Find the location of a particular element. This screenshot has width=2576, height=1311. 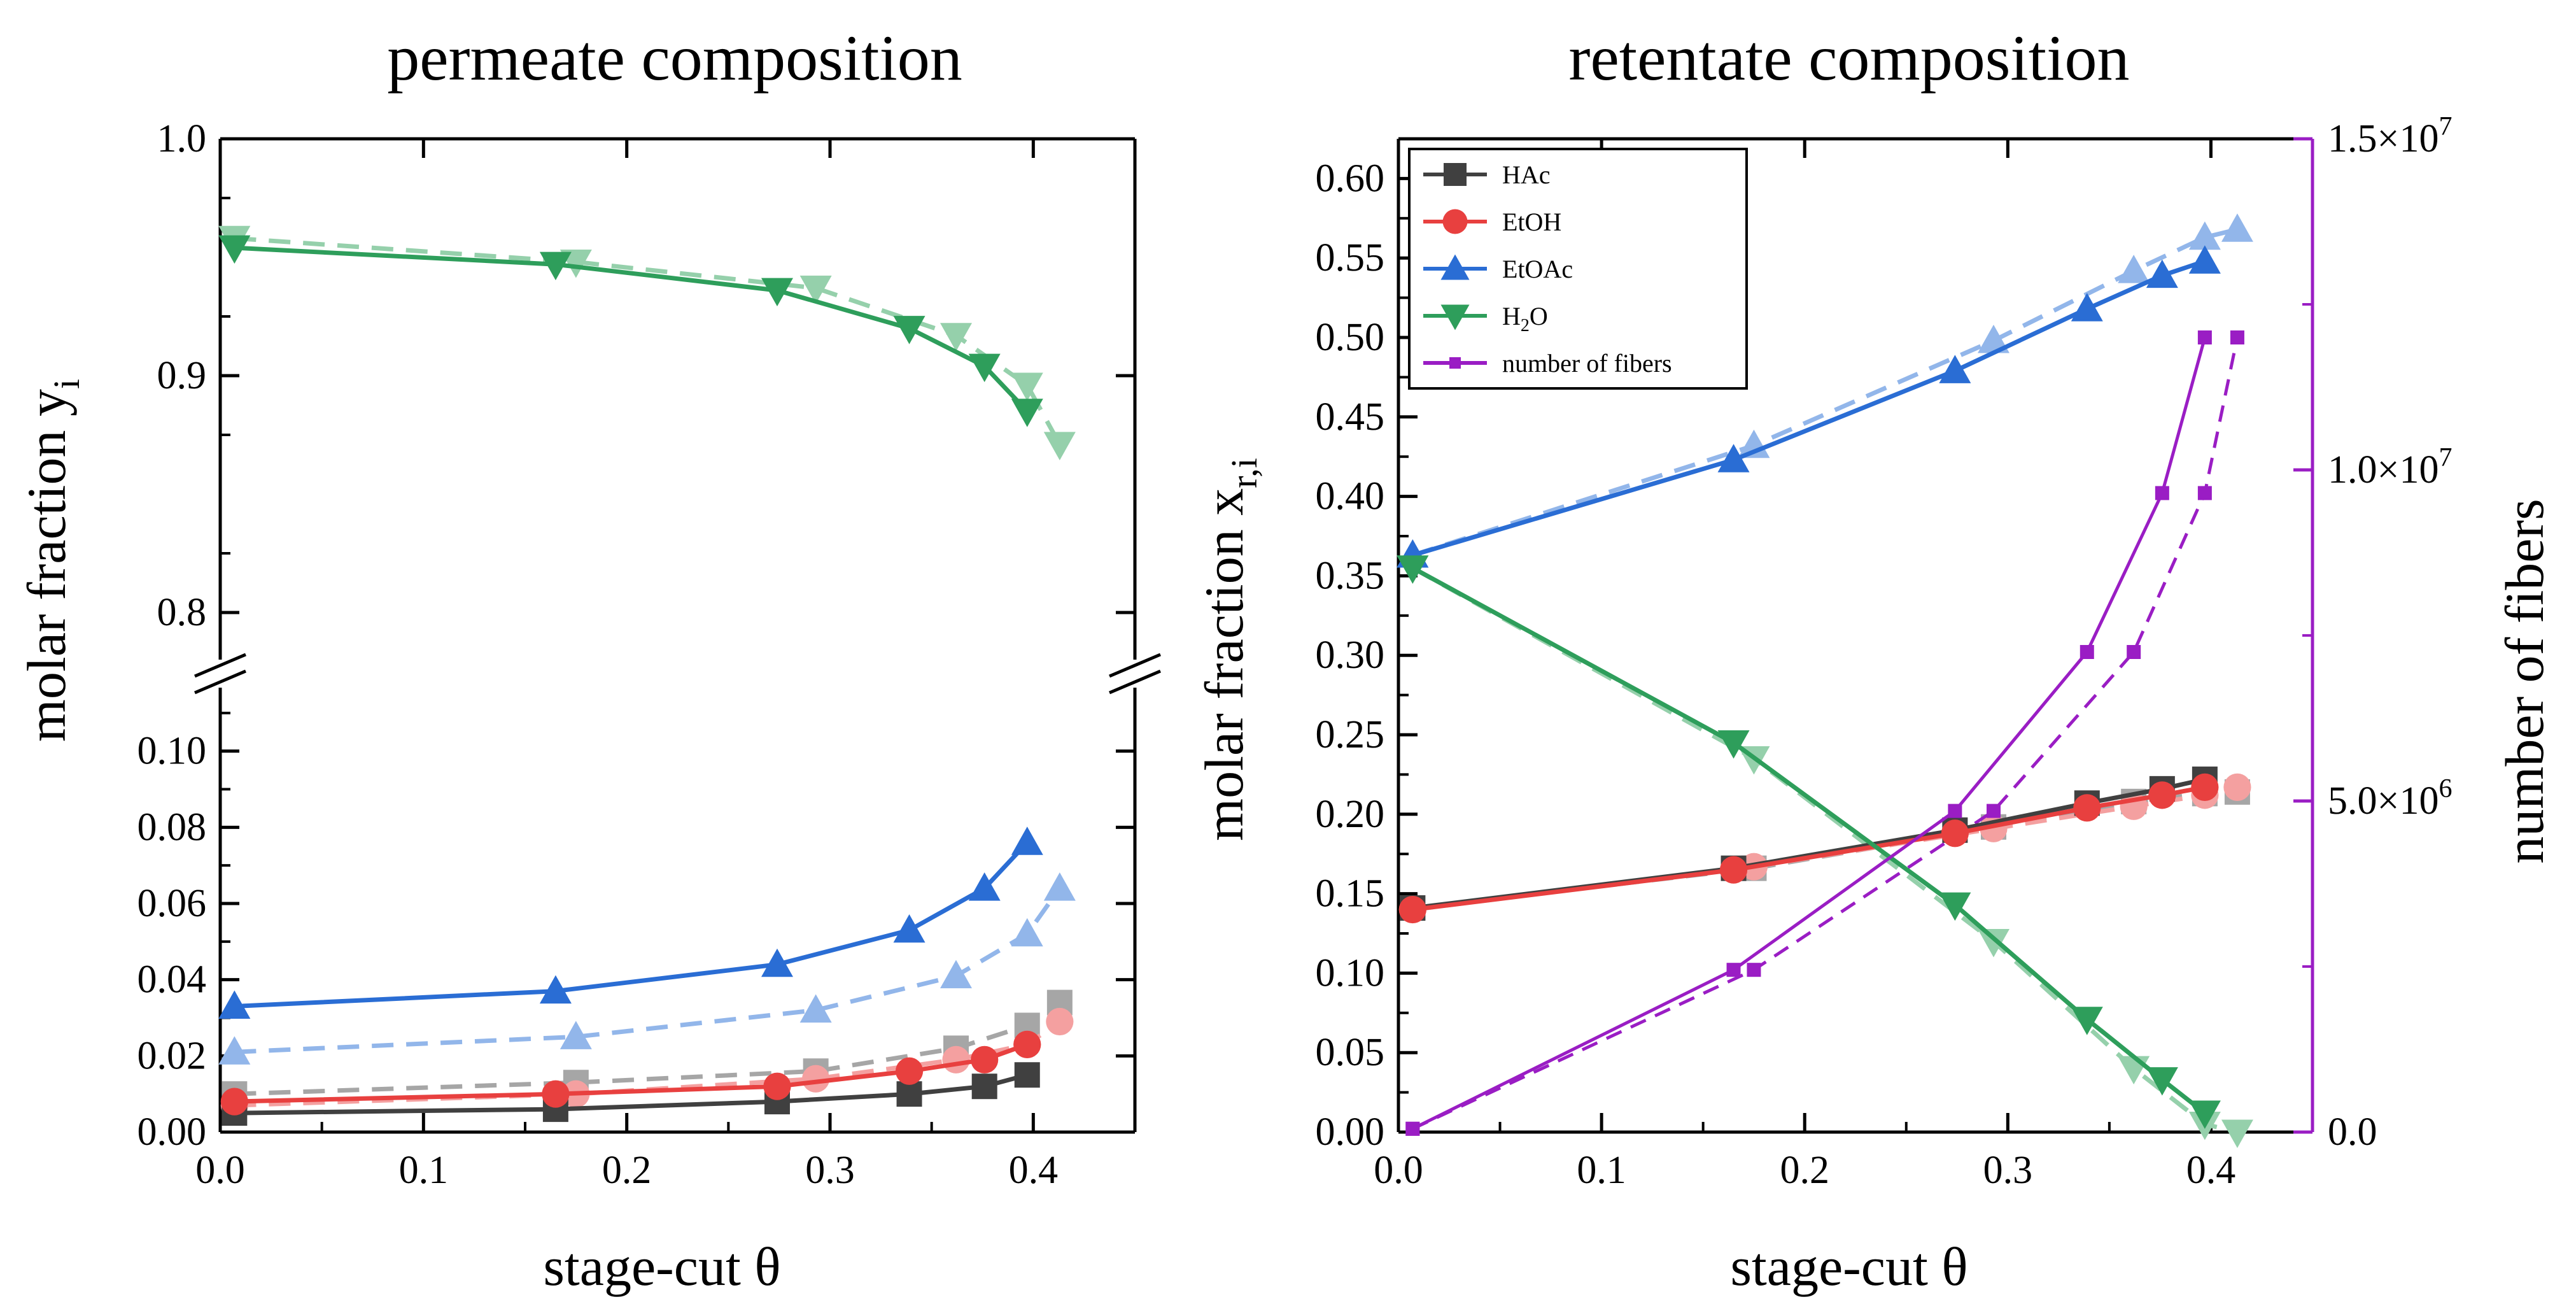

retentate-y-tick-label: 0.50 is located at coordinates (1351, 337).